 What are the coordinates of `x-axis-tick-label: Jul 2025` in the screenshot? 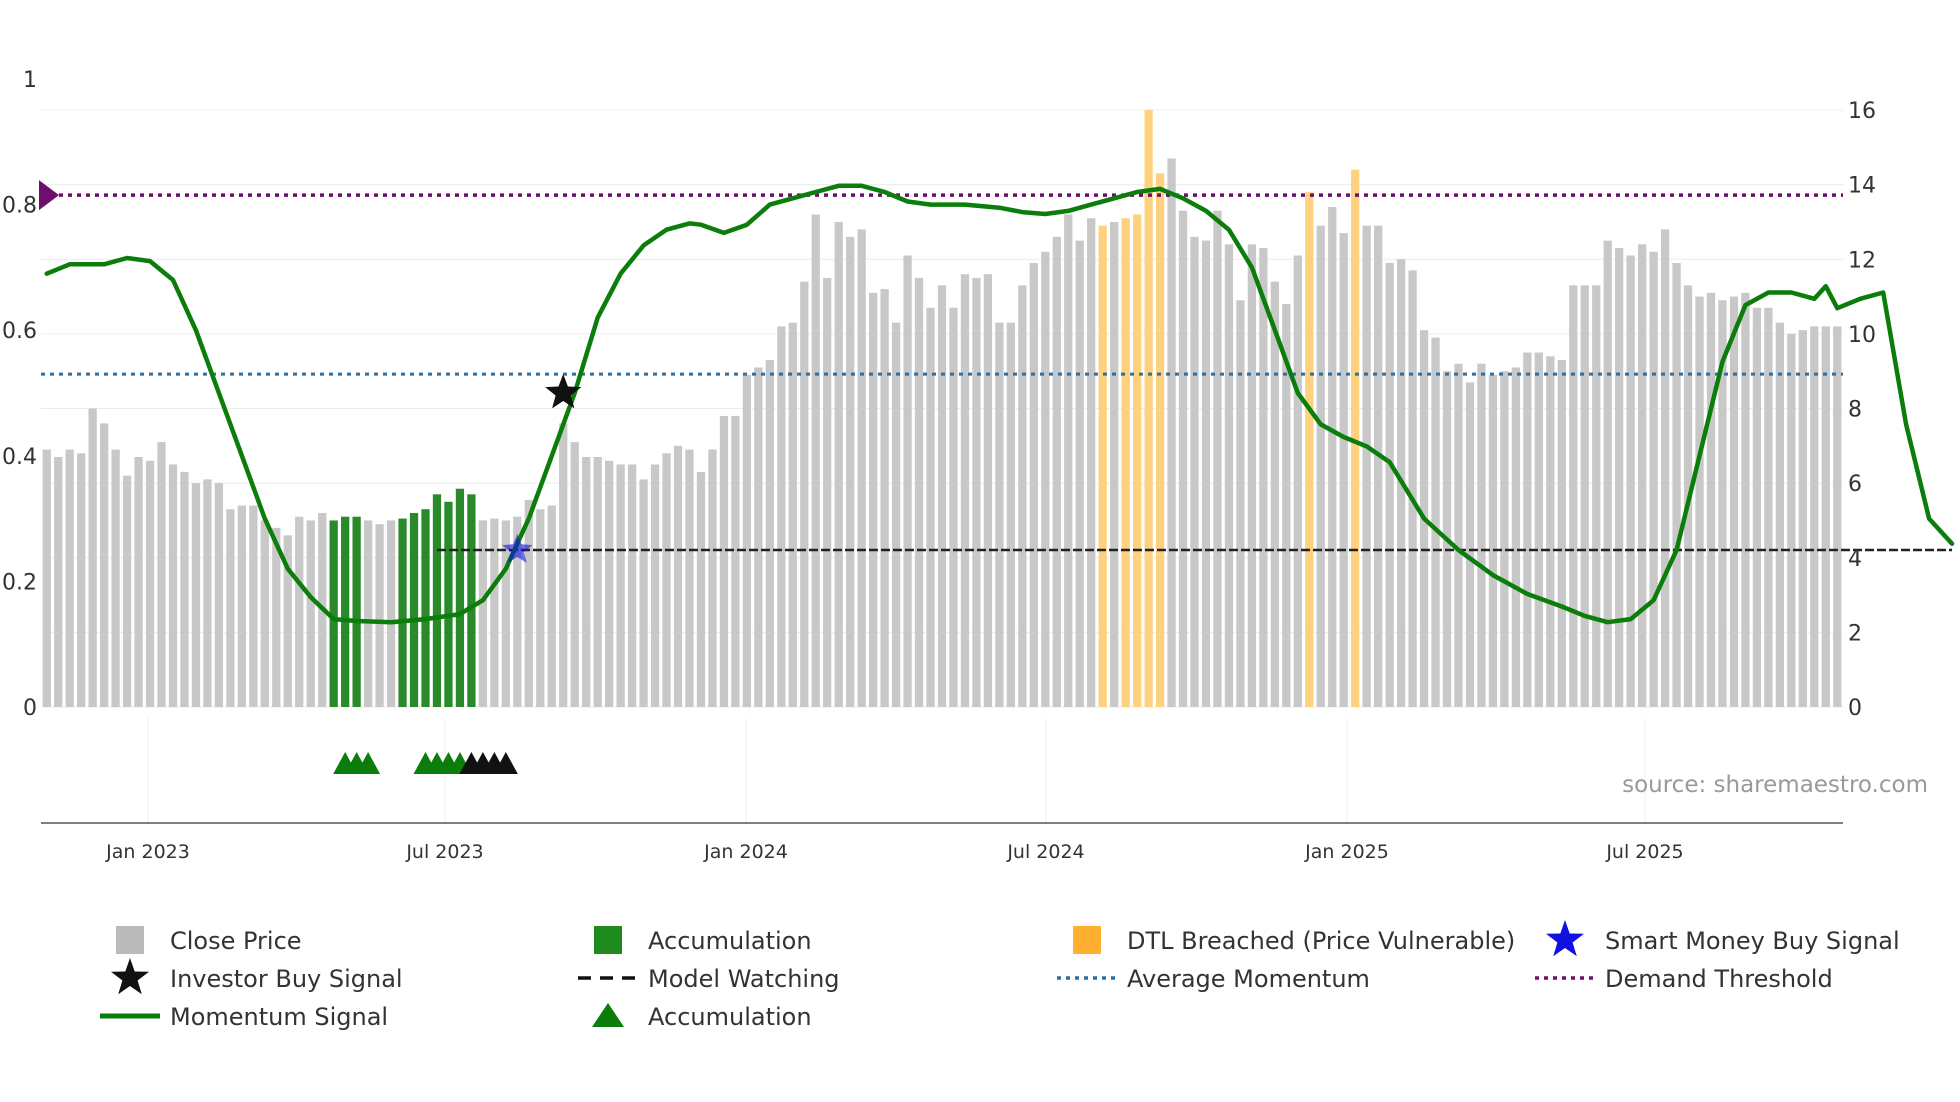 It's located at (1644, 852).